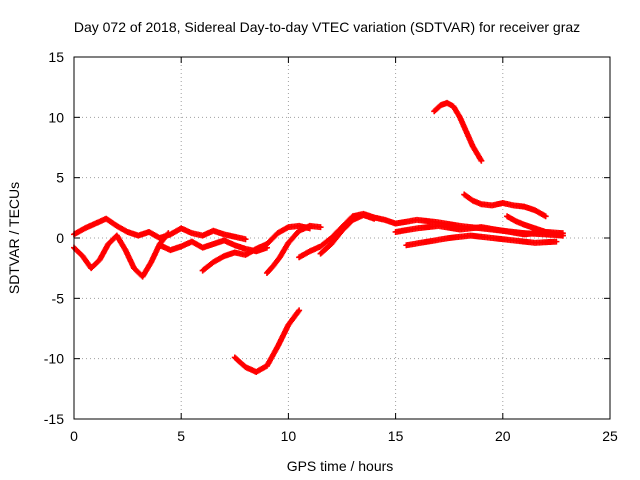 The image size is (640, 480). What do you see at coordinates (503, 436) in the screenshot?
I see `x-tick-label: 20` at bounding box center [503, 436].